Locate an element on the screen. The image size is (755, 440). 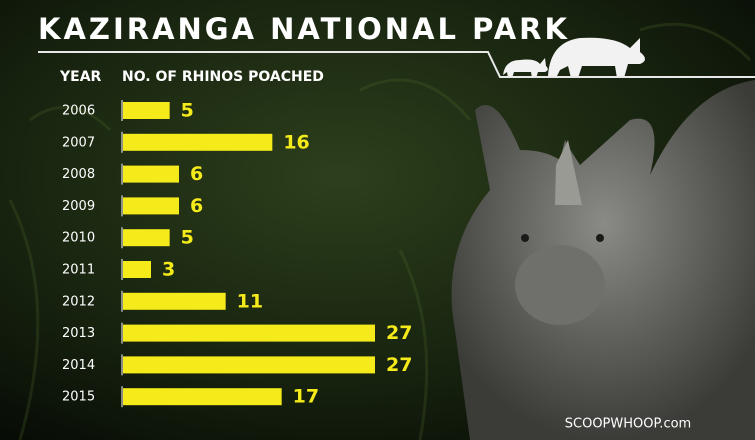
category-header: YEAR is located at coordinates (80, 77).